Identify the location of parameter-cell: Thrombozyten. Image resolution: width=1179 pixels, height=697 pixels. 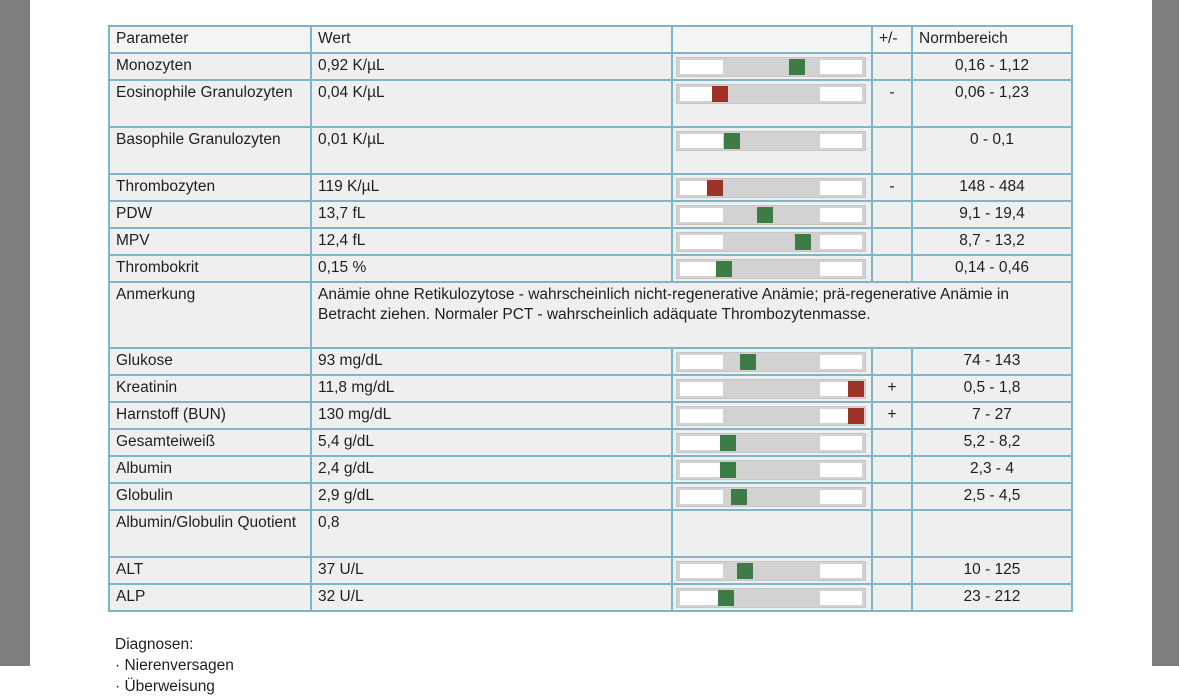
(210, 187).